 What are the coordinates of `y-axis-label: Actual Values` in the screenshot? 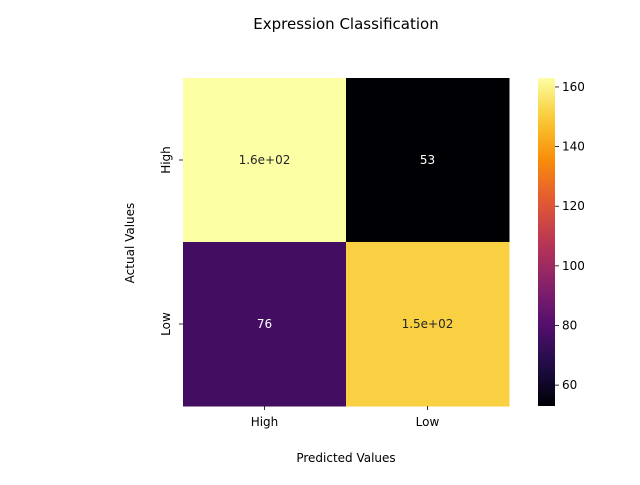 It's located at (130, 243).